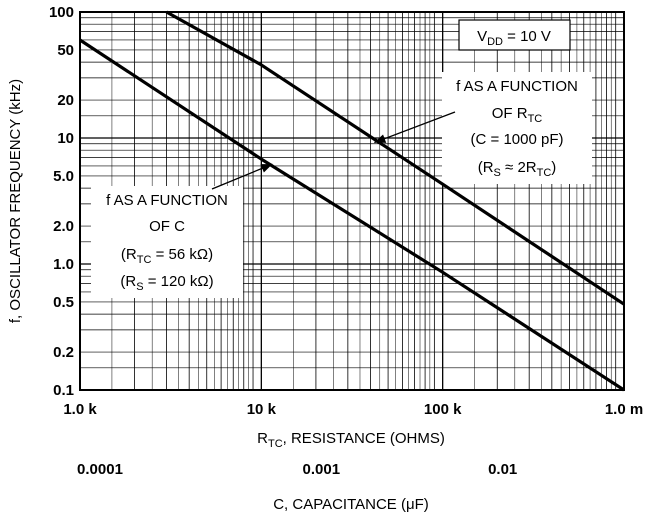  I want to click on x-tick-label: 1.0 k, so click(80, 409).